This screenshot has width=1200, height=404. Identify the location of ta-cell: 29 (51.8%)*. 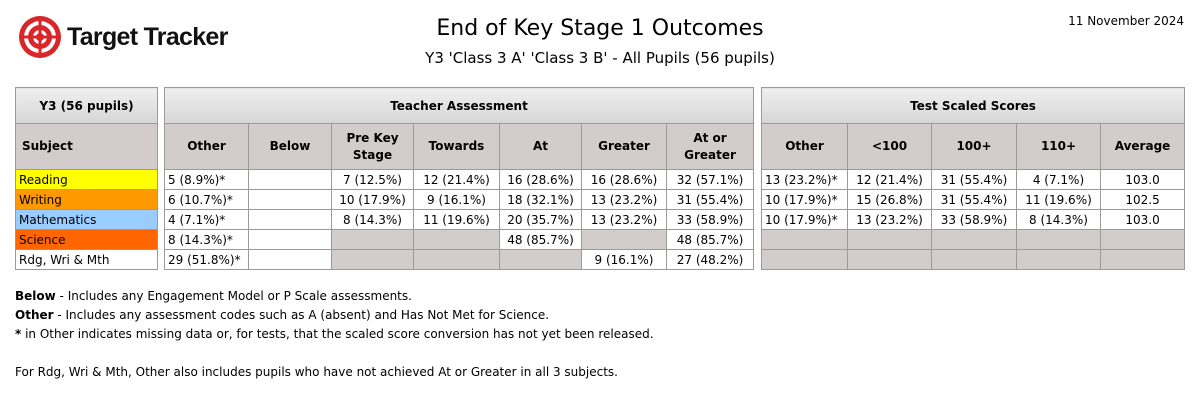
(206, 259).